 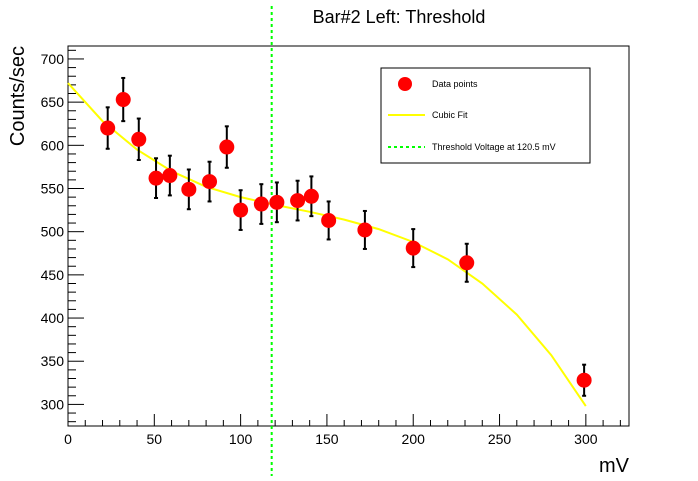 I want to click on y-tick-label: 500, so click(x=53, y=232).